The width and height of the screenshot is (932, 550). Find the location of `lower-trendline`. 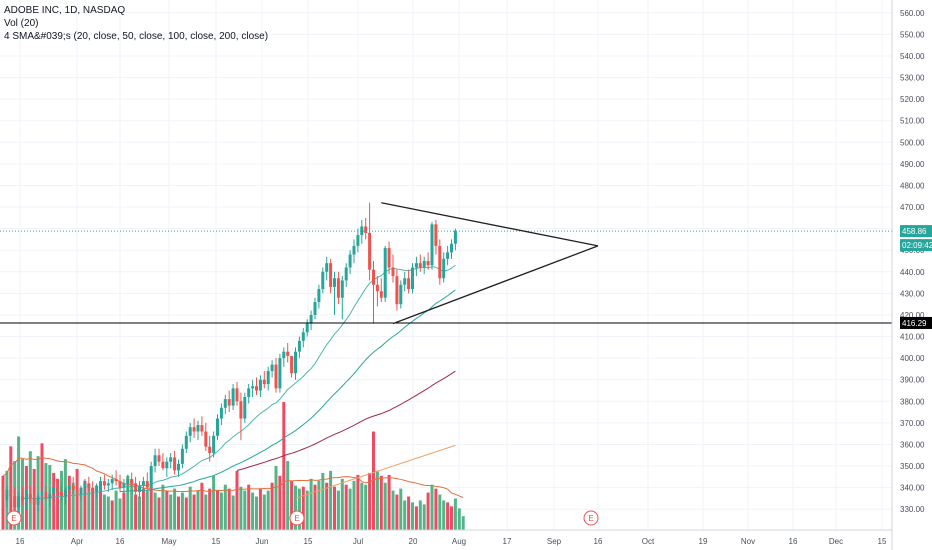

lower-trendline is located at coordinates (495, 285).